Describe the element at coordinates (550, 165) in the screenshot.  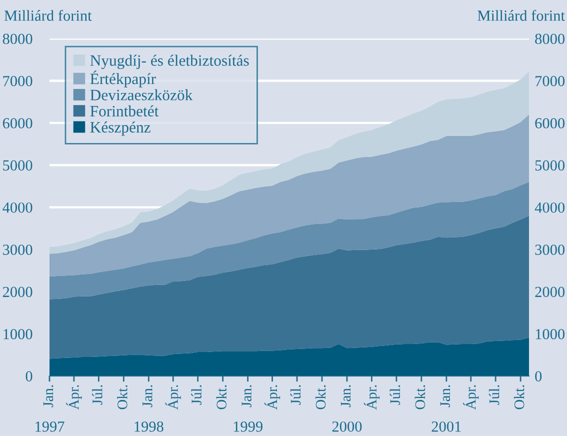
I see `y2-tick-label: 5000` at that location.